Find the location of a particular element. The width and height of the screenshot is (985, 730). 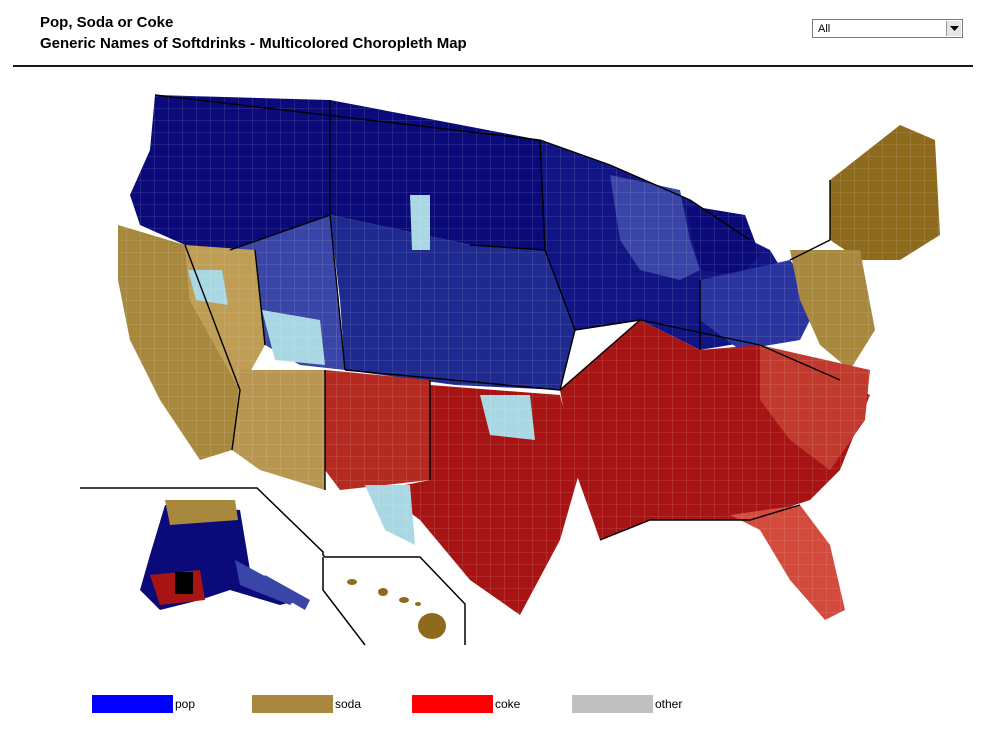

page-title: Pop, Soda or Coke is located at coordinates (107, 22).